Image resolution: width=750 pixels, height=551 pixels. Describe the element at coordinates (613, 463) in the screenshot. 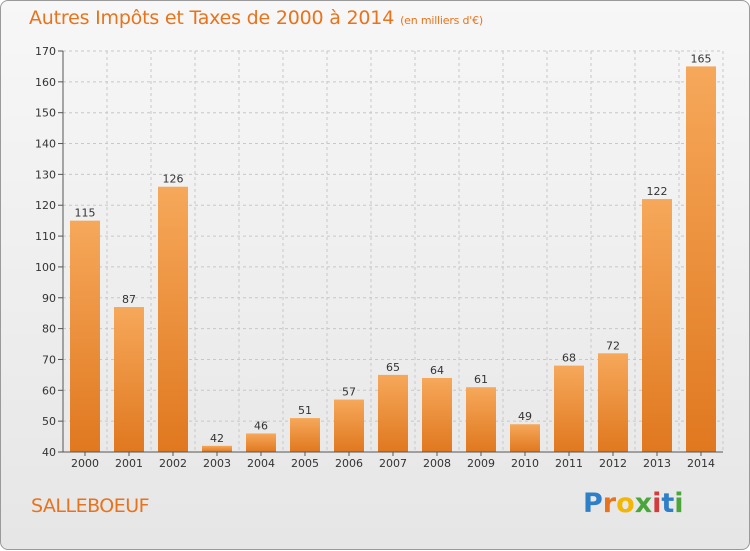

I see `x-tick-label-2012: 2012` at that location.